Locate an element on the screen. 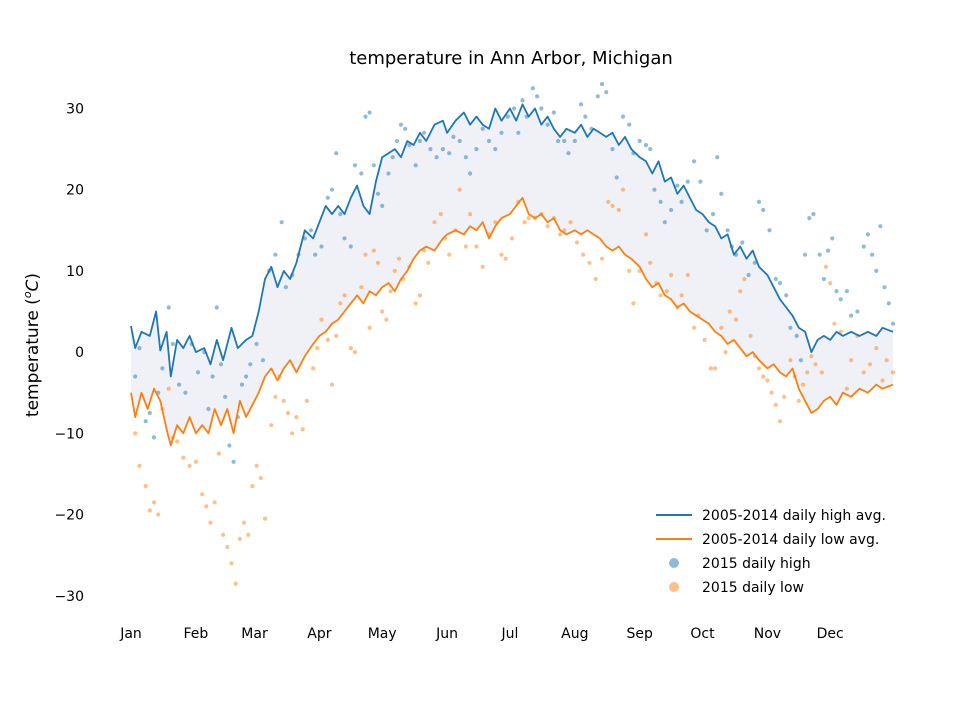 The height and width of the screenshot is (720, 960). y-axis-ticks: −30 −20 −10 0 10 20 30 is located at coordinates (69, 353).